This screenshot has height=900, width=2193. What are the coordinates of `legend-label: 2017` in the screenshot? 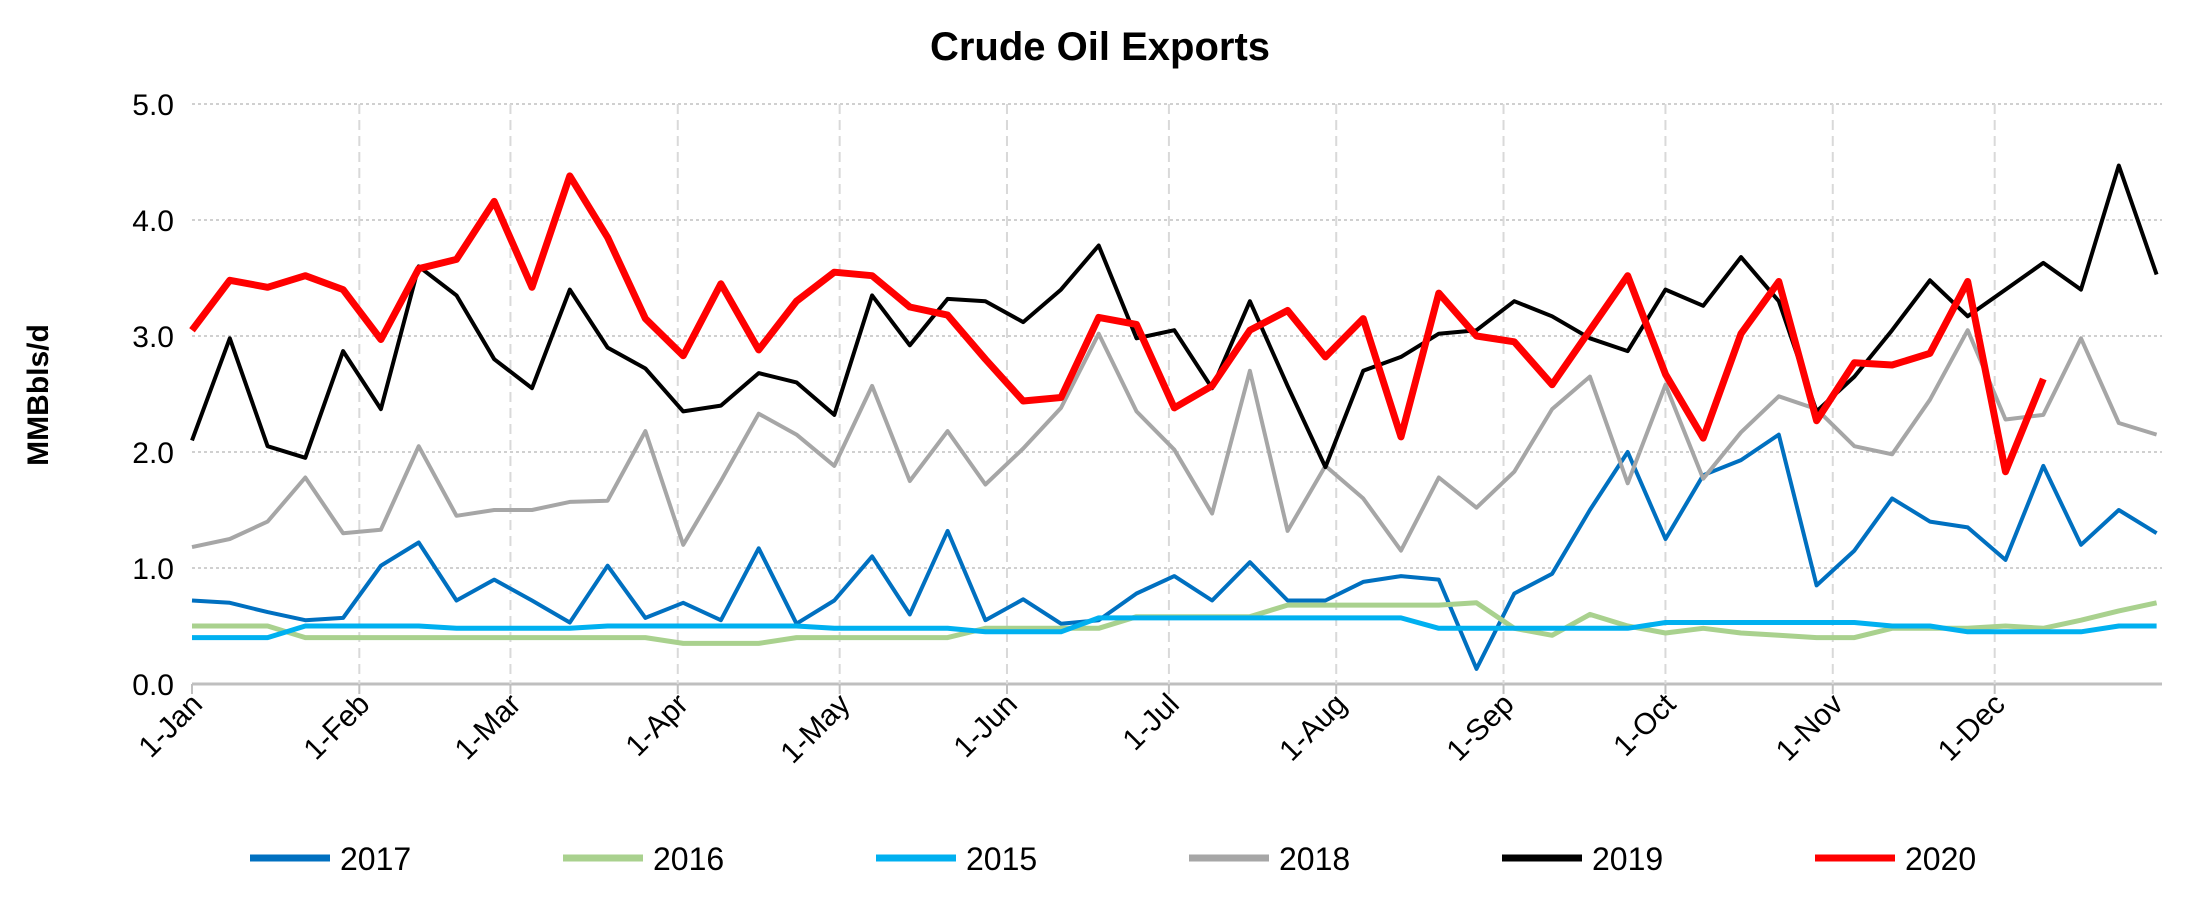 It's located at (375, 859).